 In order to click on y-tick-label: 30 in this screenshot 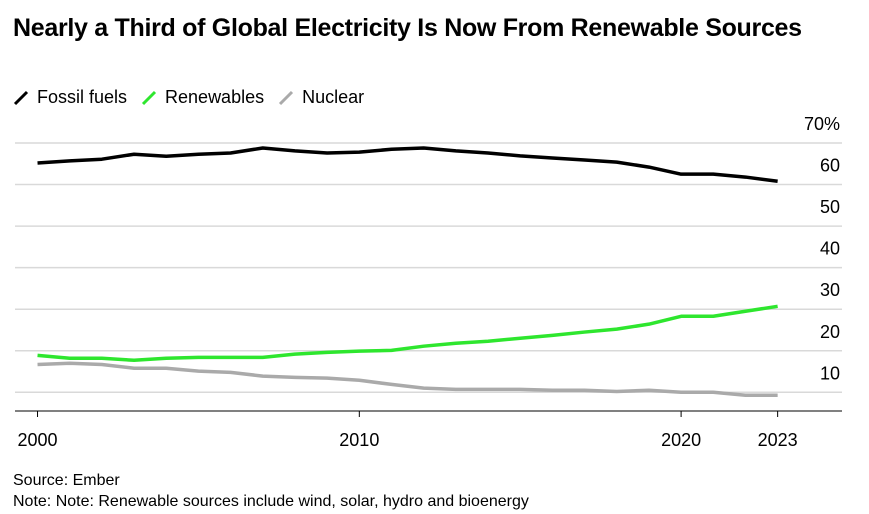, I will do `click(830, 290)`.